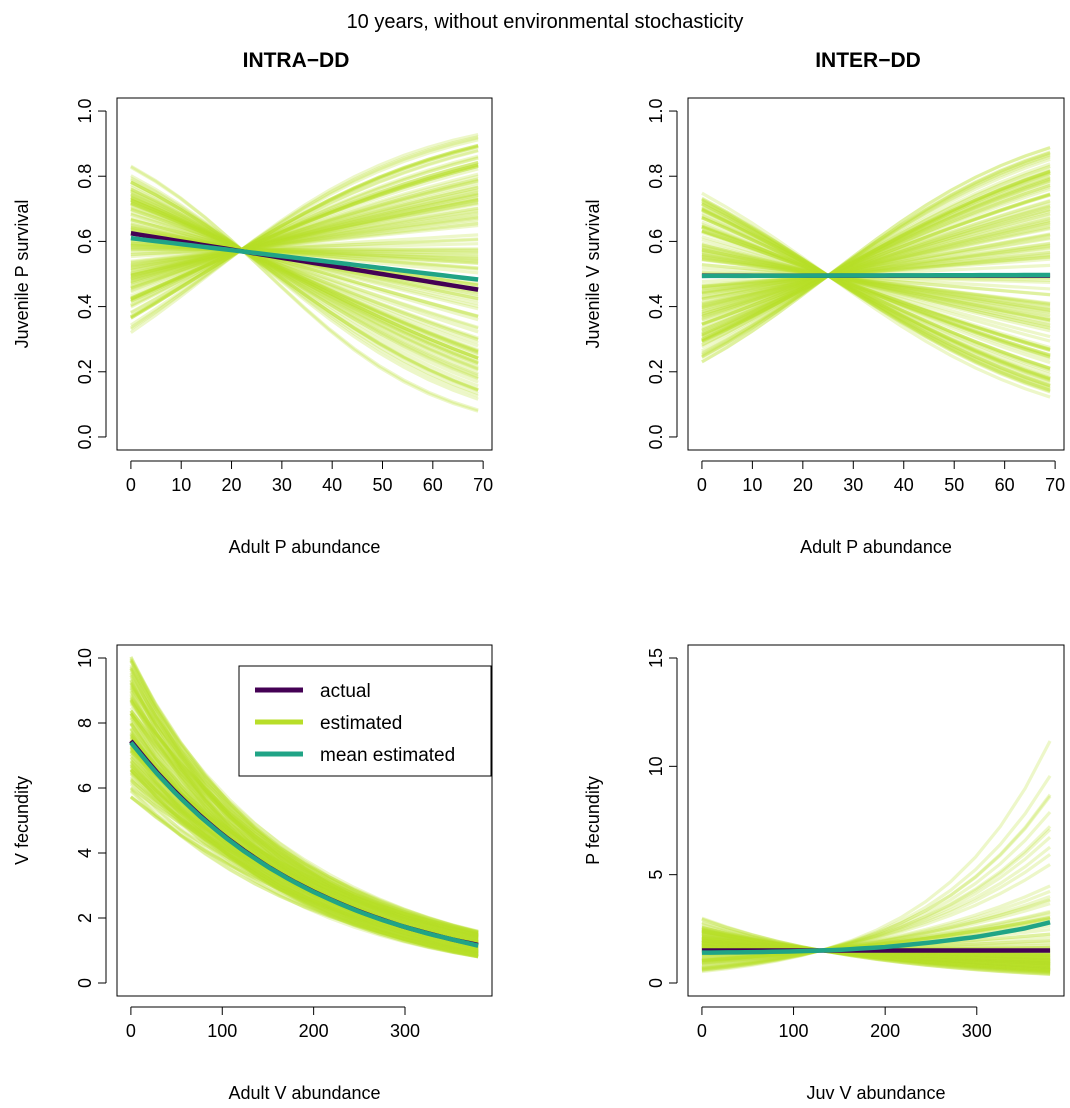 The width and height of the screenshot is (1070, 1108). I want to click on column-header-inter: INTER−DD, so click(868, 60).